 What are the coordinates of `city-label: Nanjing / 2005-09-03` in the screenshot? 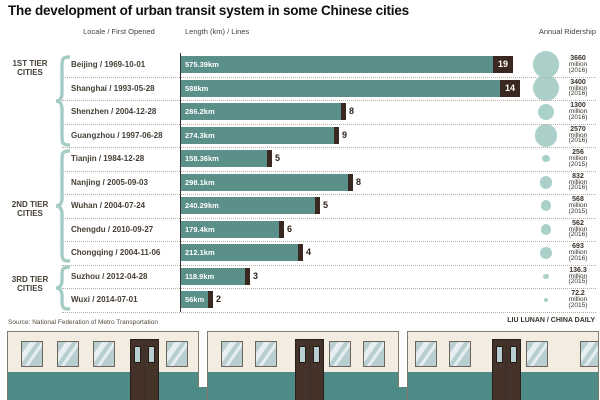 It's located at (109, 182).